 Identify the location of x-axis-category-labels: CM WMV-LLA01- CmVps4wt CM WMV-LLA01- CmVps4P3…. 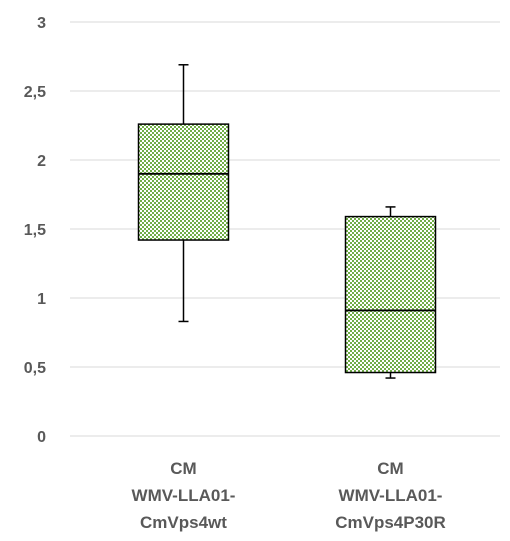
(289, 495).